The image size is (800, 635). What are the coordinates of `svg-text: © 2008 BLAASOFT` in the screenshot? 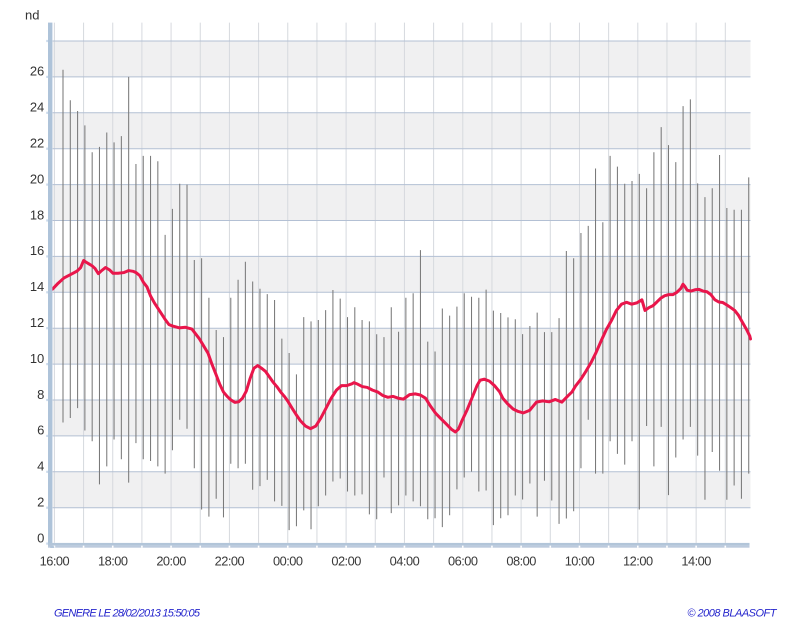 It's located at (732, 614).